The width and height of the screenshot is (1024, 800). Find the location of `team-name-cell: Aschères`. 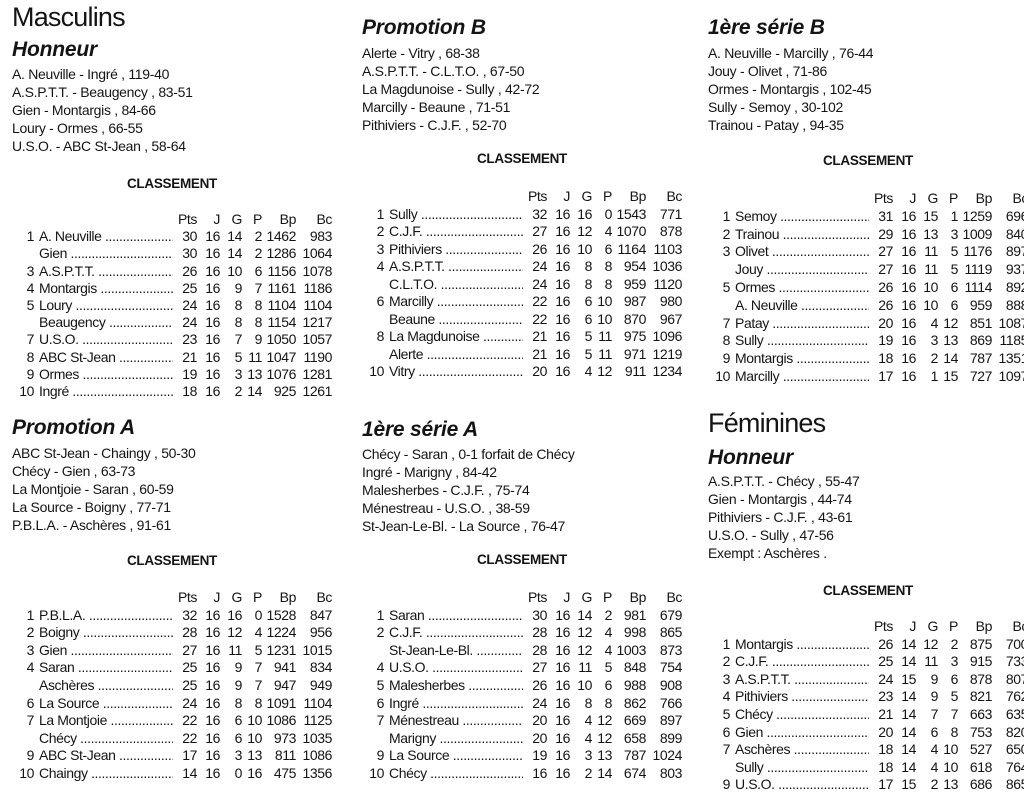

team-name-cell: Aschères is located at coordinates (103, 686).